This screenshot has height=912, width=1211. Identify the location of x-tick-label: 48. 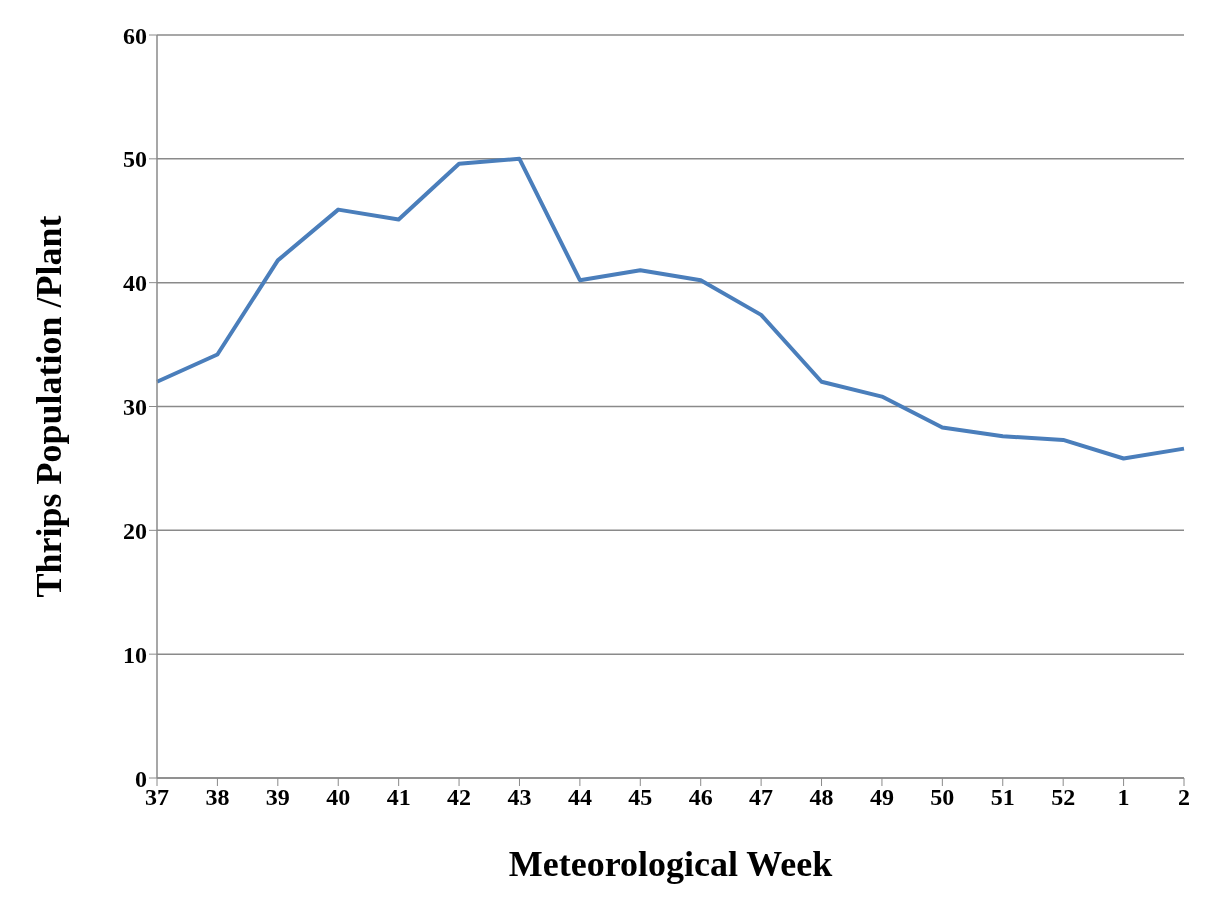
(821, 797).